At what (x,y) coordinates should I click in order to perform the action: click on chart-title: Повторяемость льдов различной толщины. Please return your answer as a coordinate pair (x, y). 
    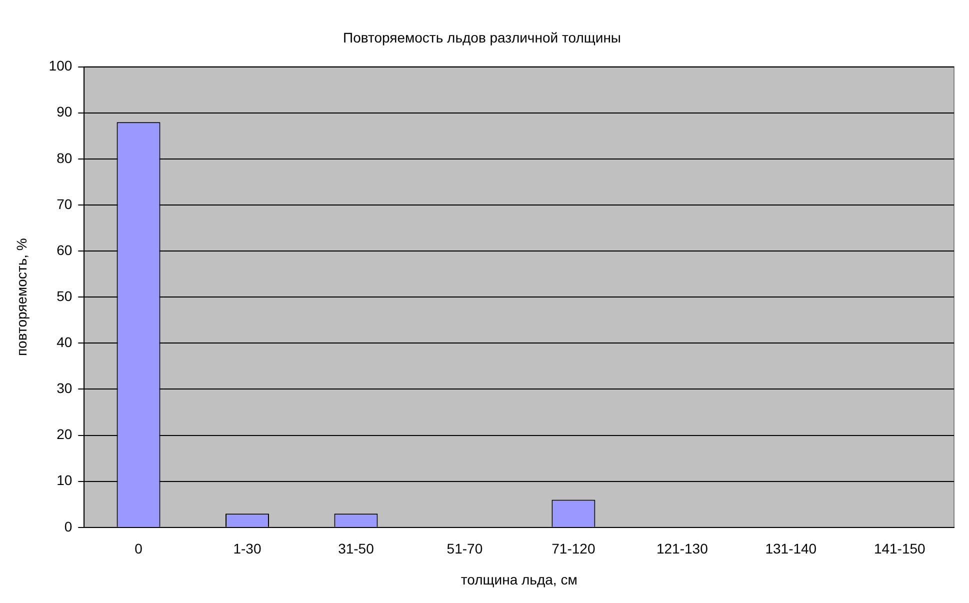
    Looking at the image, I should click on (482, 37).